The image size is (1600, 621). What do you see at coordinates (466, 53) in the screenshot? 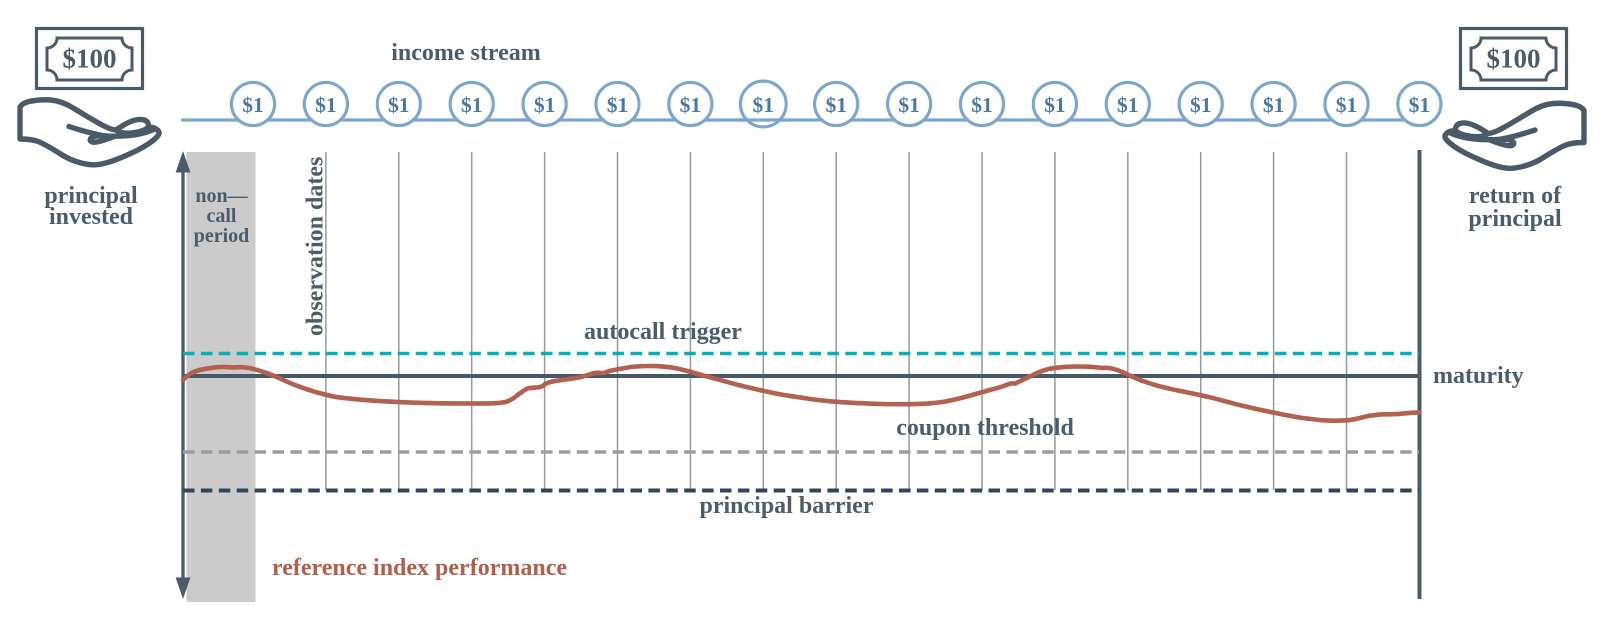
I see `svg-text: income stream` at bounding box center [466, 53].